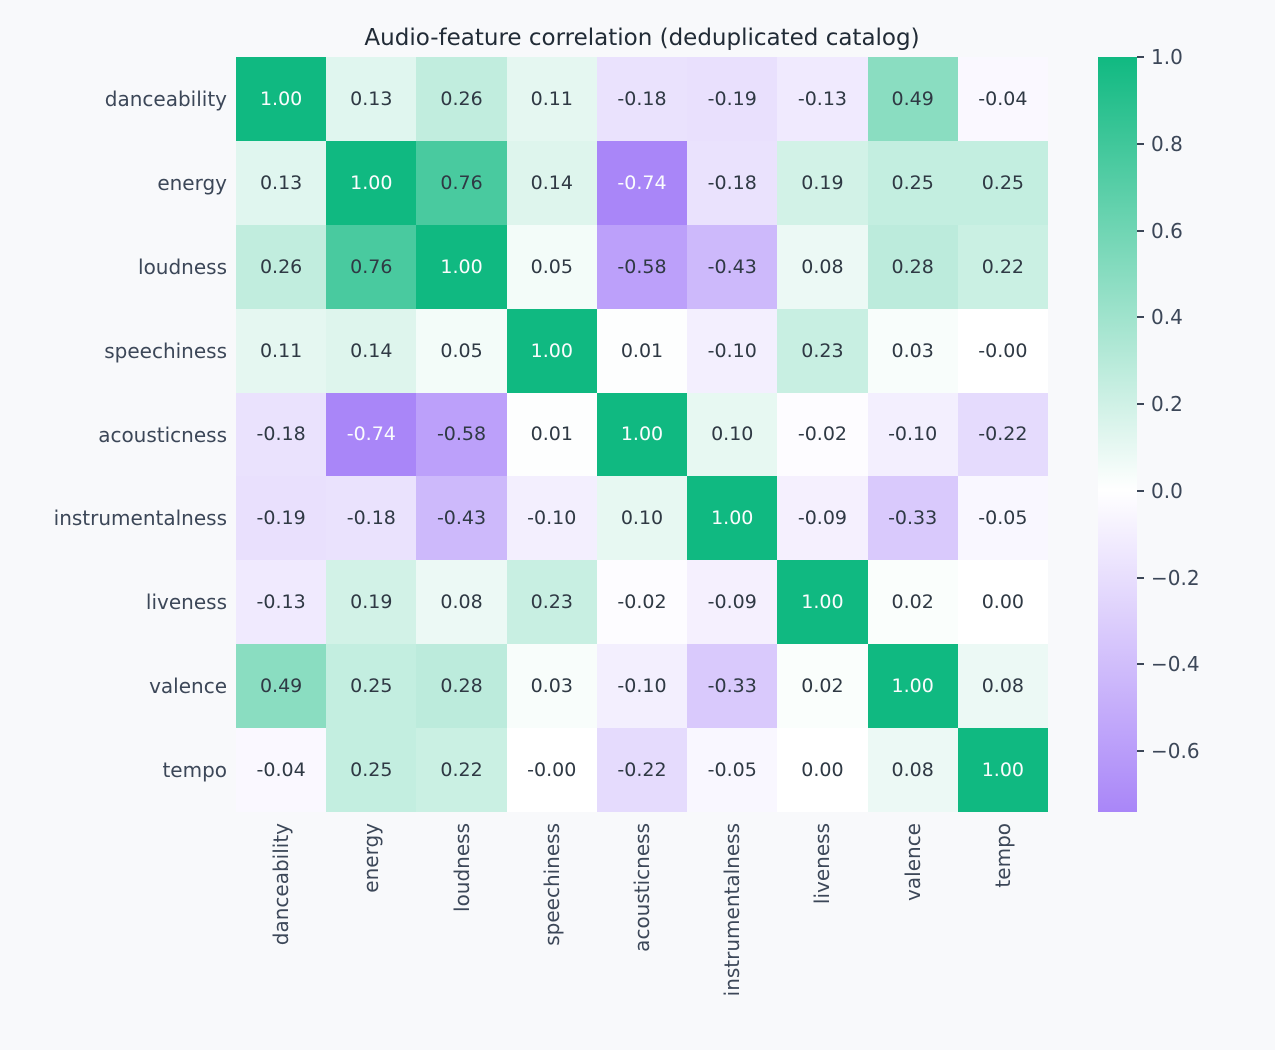  What do you see at coordinates (1002, 350) in the screenshot?
I see `heatmap-cell-speechiness-tempo: -0.00` at bounding box center [1002, 350].